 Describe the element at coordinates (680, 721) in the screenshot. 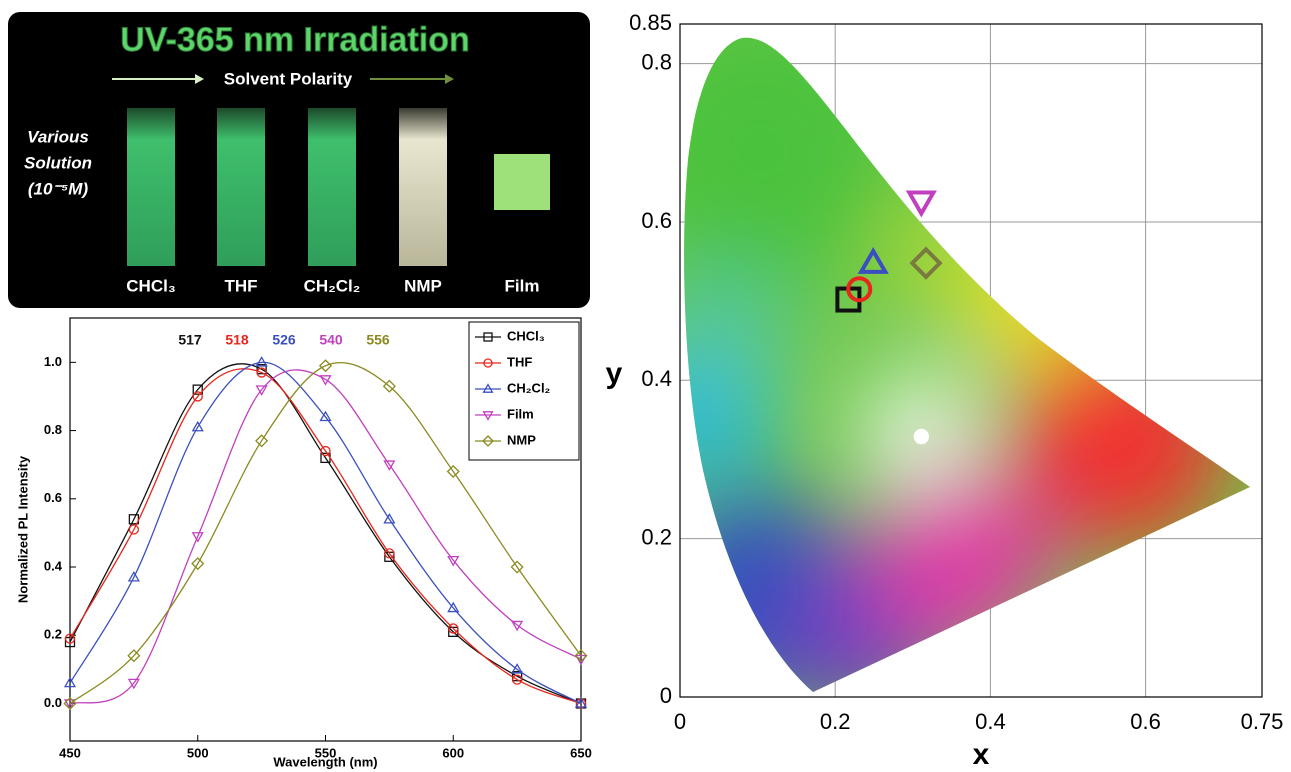

I see `x-tick-label: 0` at that location.